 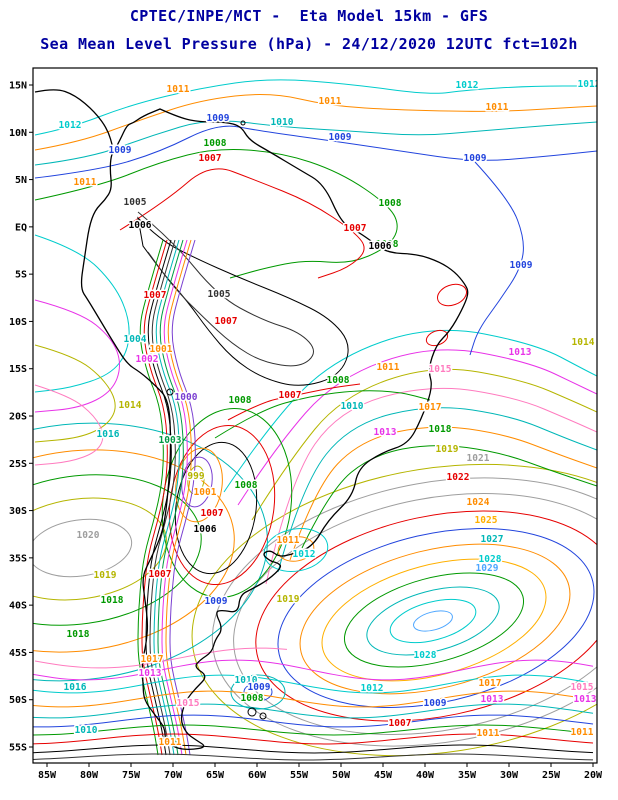 I want to click on isobar-label: 1028, so click(x=425, y=655).